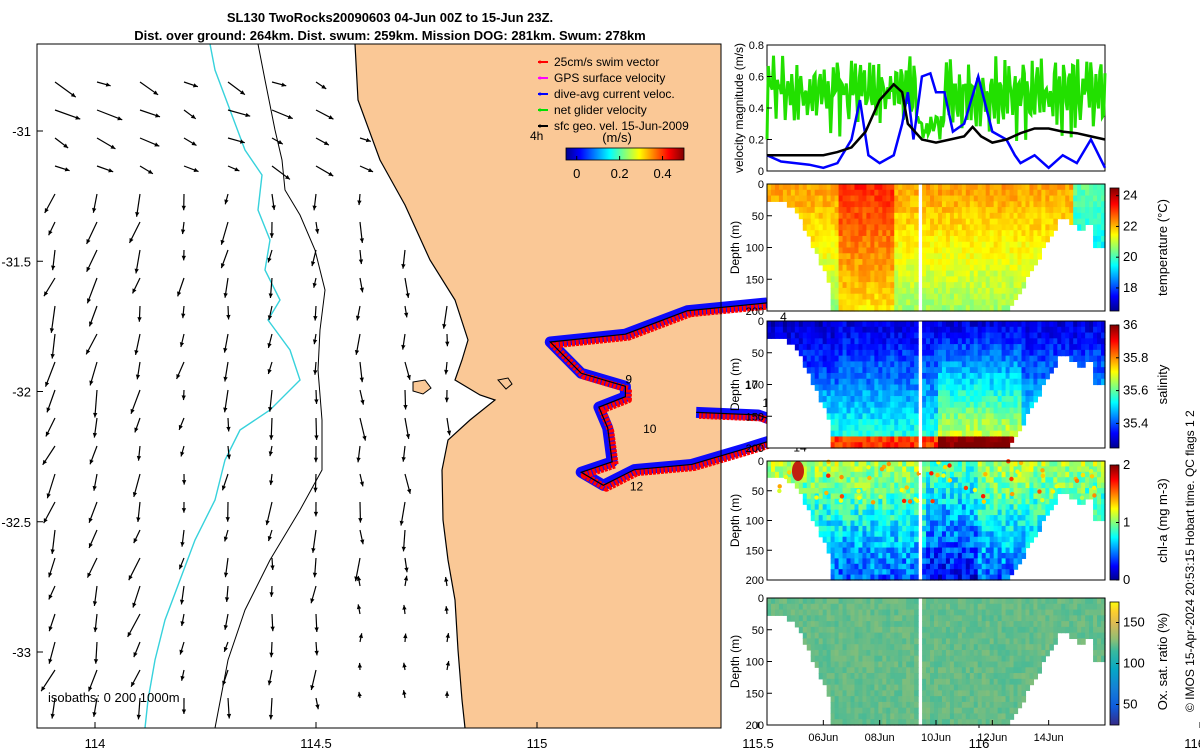  I want to click on map-island, so click(505, 383).